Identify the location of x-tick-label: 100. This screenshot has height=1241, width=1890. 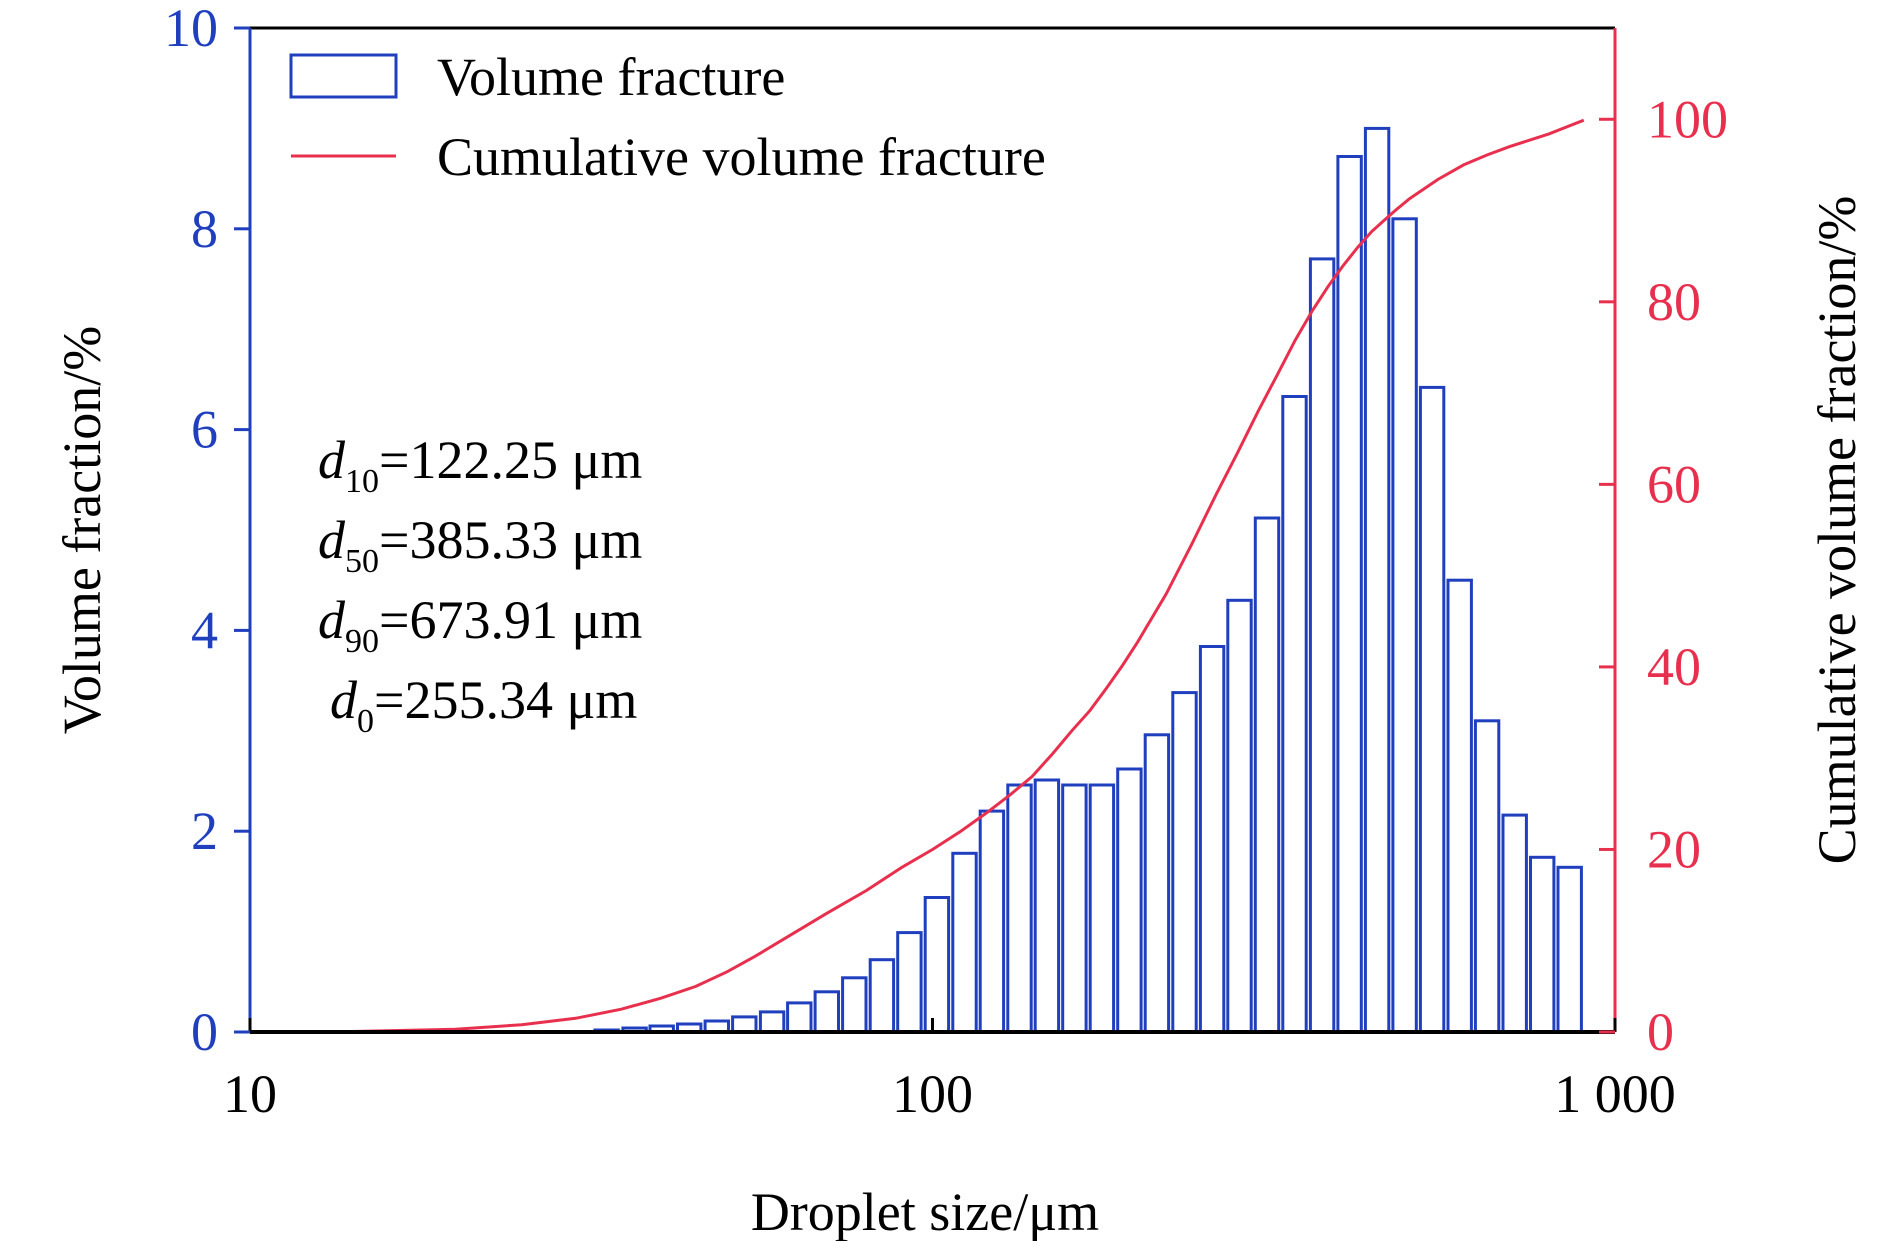
(932, 1094).